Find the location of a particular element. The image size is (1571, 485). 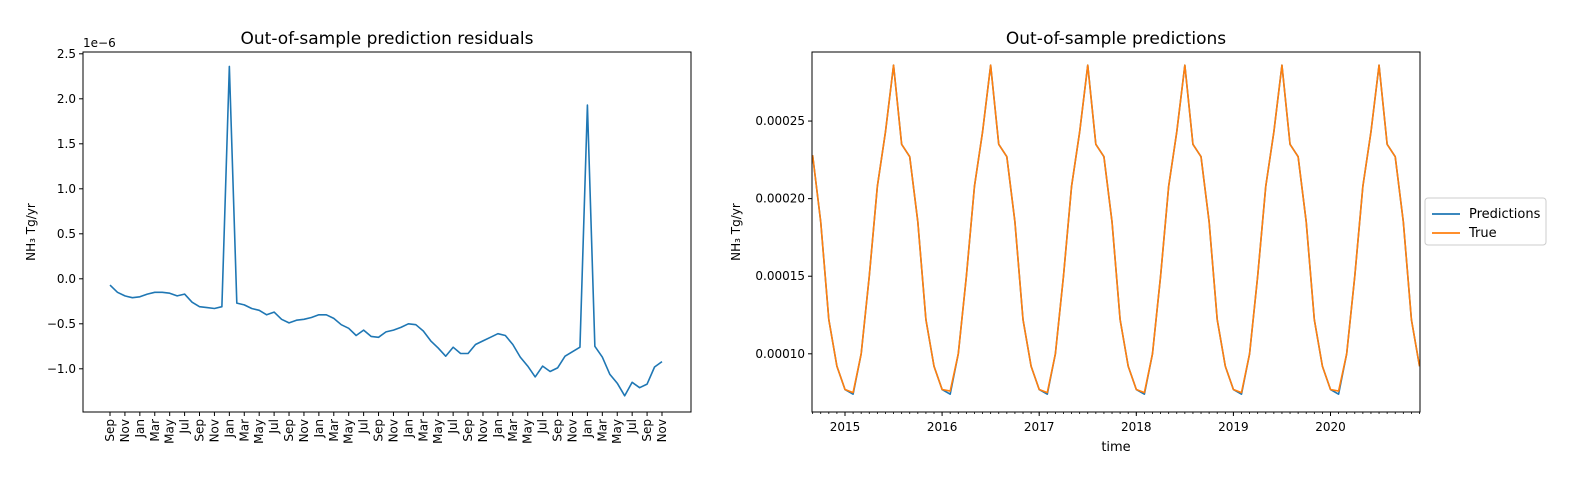

predictions-x-tick-label: 2018 is located at coordinates (1136, 427).